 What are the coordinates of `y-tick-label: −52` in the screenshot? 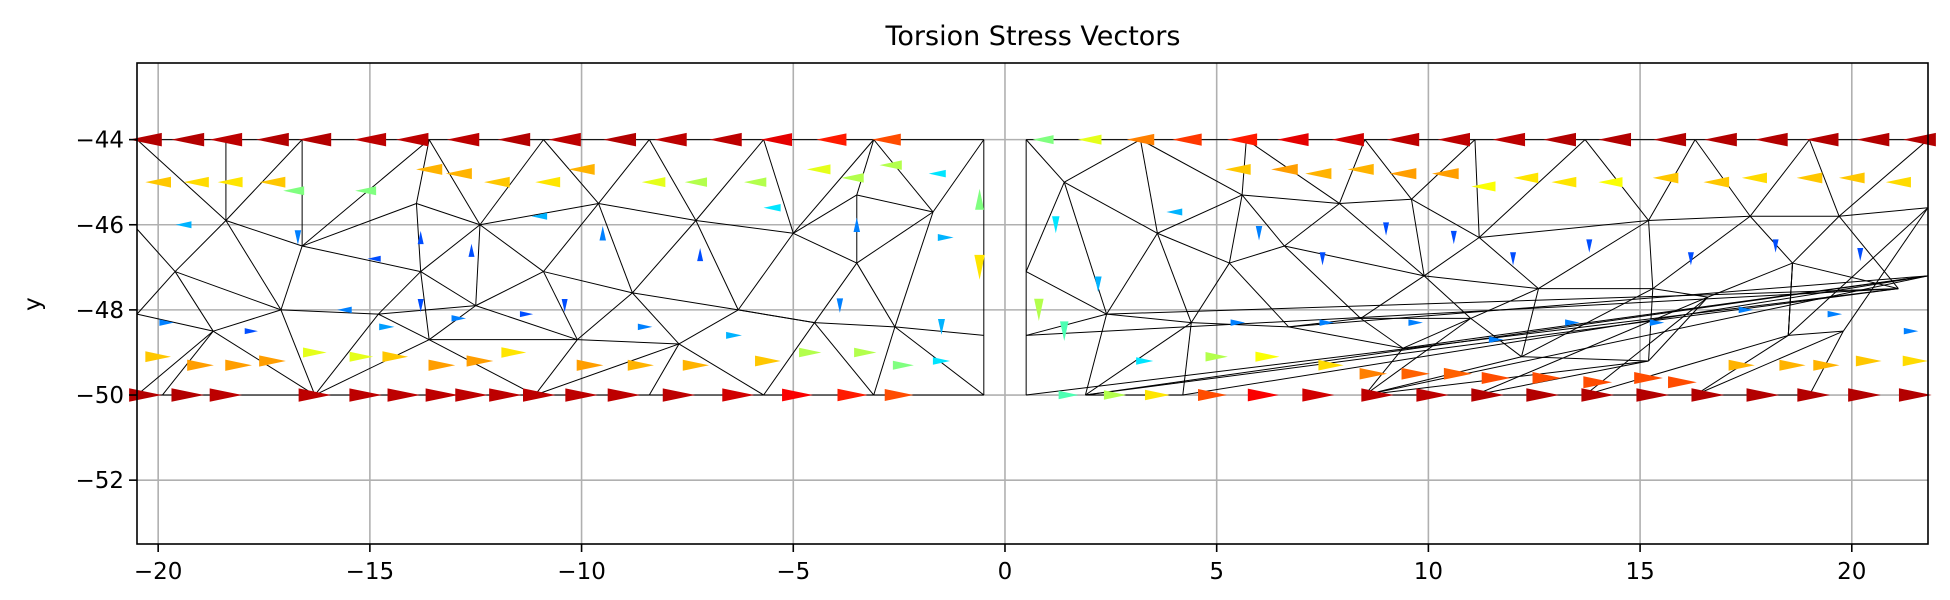 It's located at (99, 481).